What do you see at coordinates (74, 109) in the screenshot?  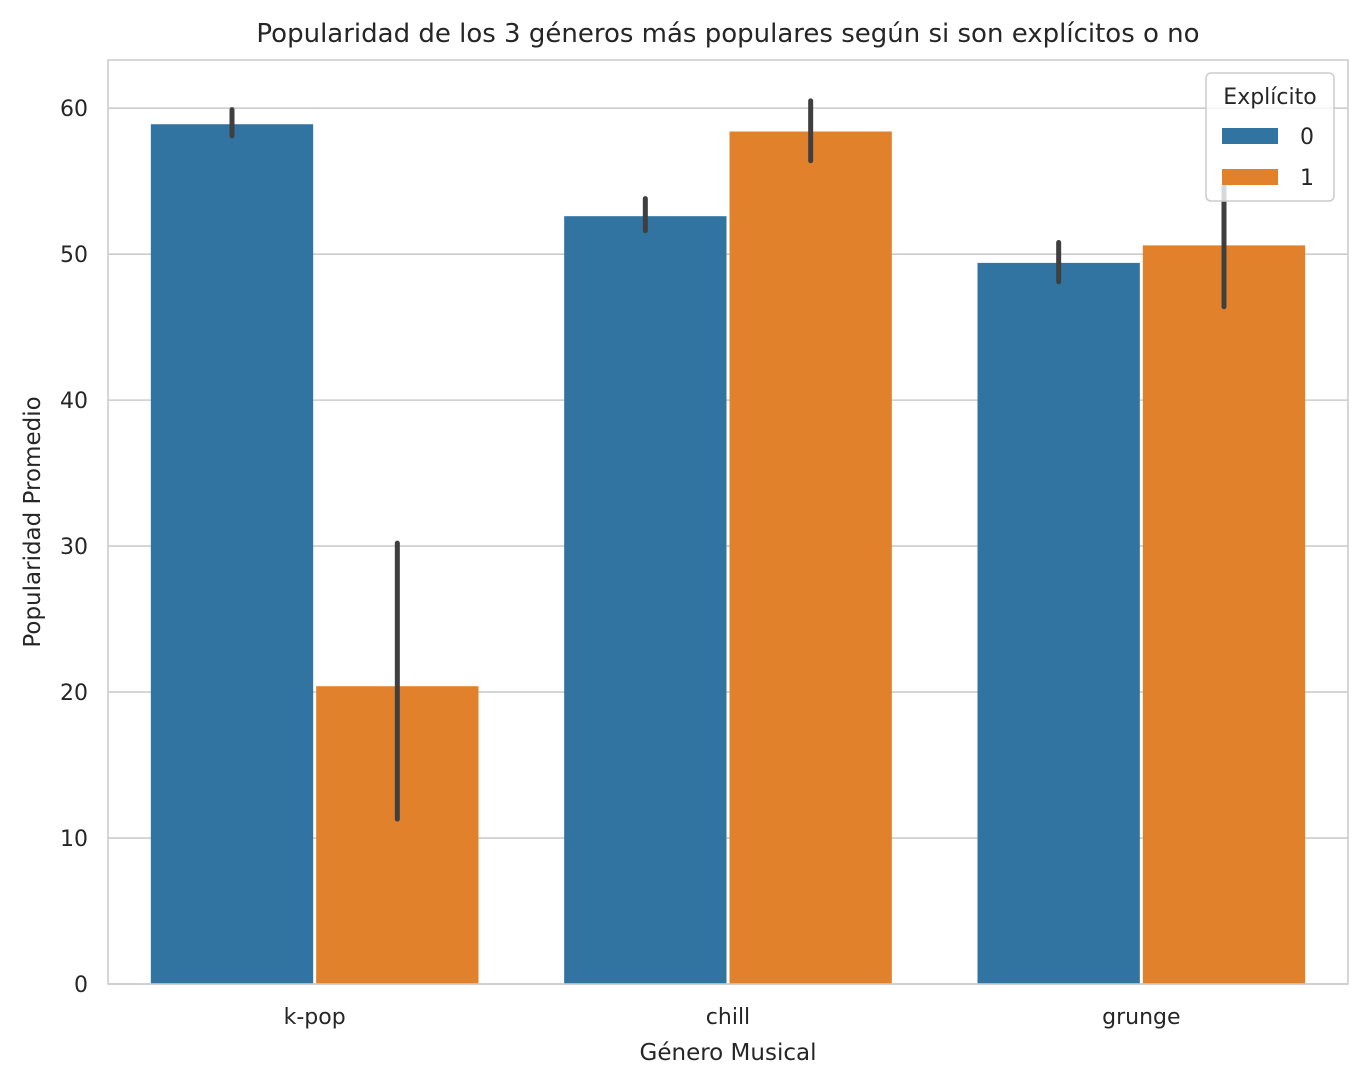 I see `y-tick-label: 60` at bounding box center [74, 109].